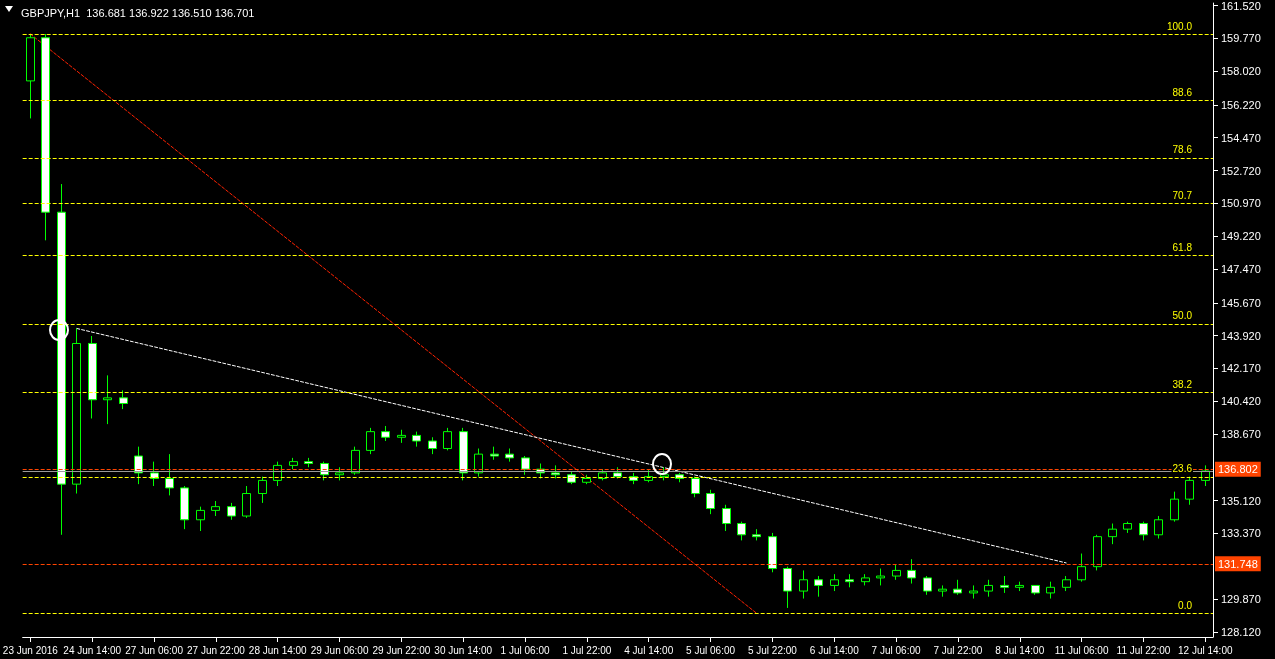 This screenshot has height=659, width=1275. I want to click on x-tick-label: 28 Jun 14:00, so click(278, 650).